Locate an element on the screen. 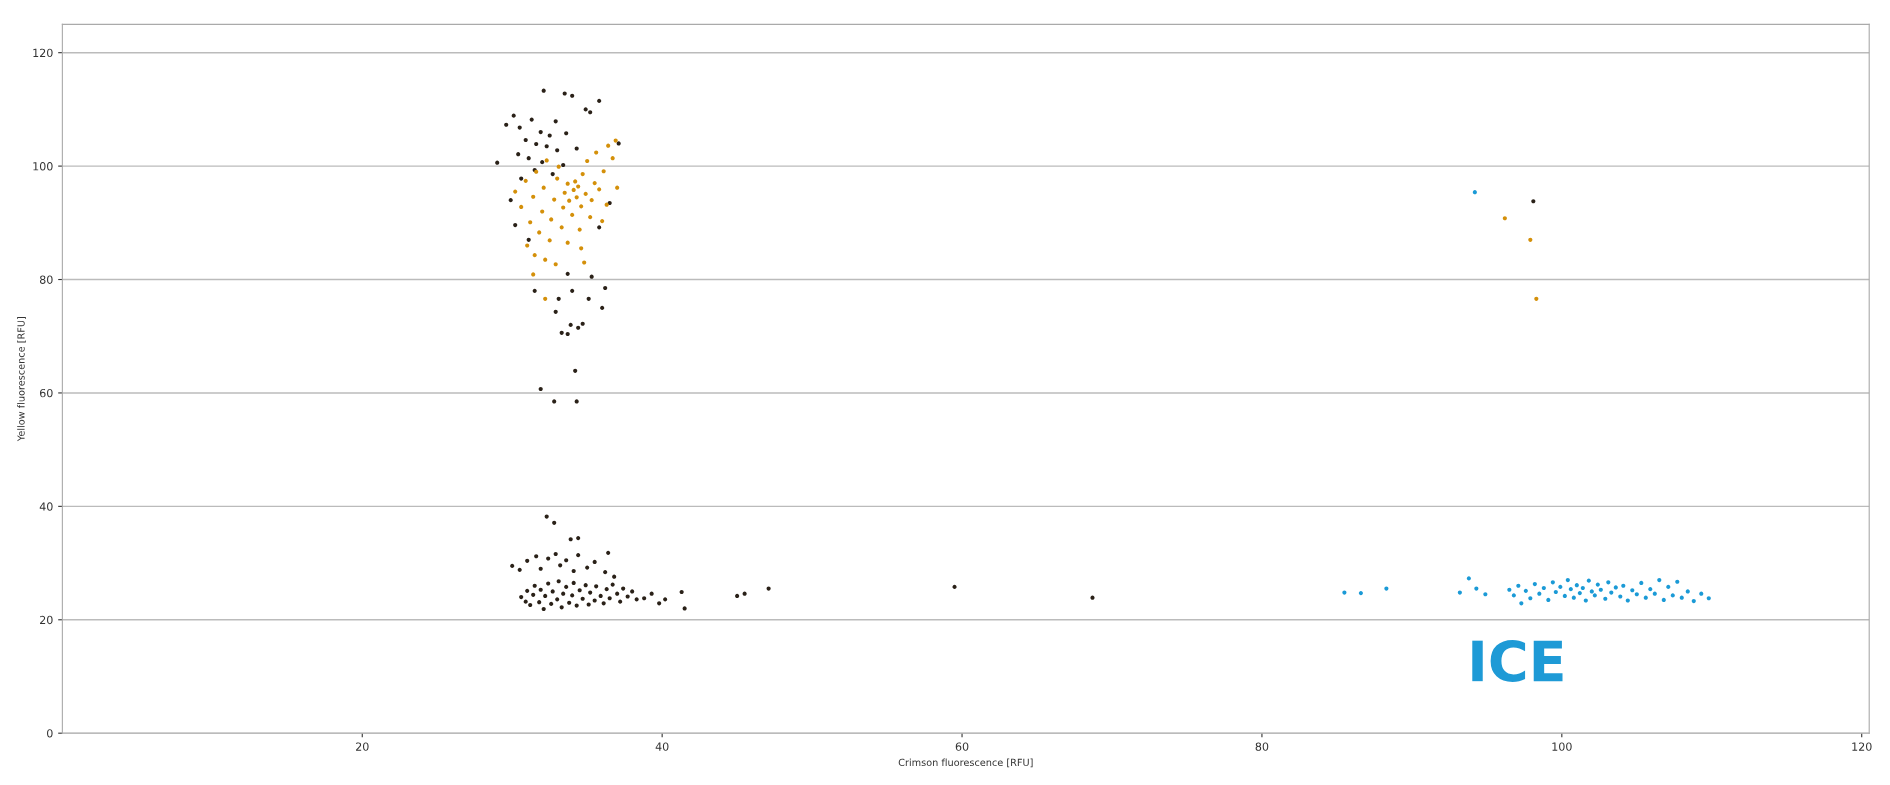 This screenshot has width=1890, height=785. y-tick-label: 120 is located at coordinates (43, 53).